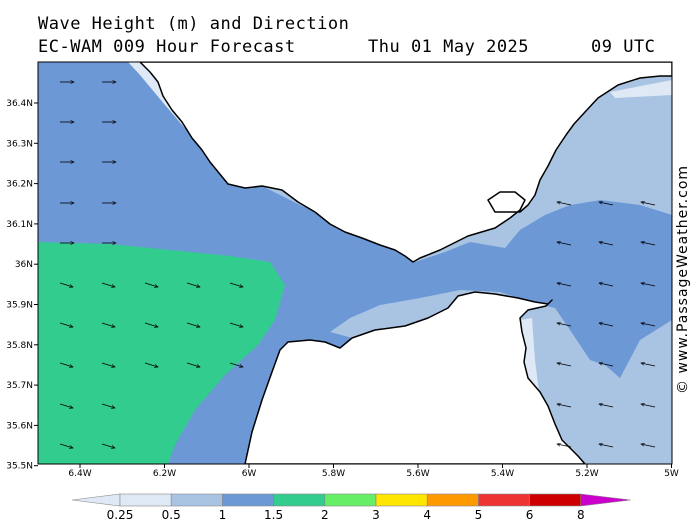 The height and width of the screenshot is (525, 700). I want to click on forecast-model: EC-WAM 009 Hour Forecast, so click(167, 47).